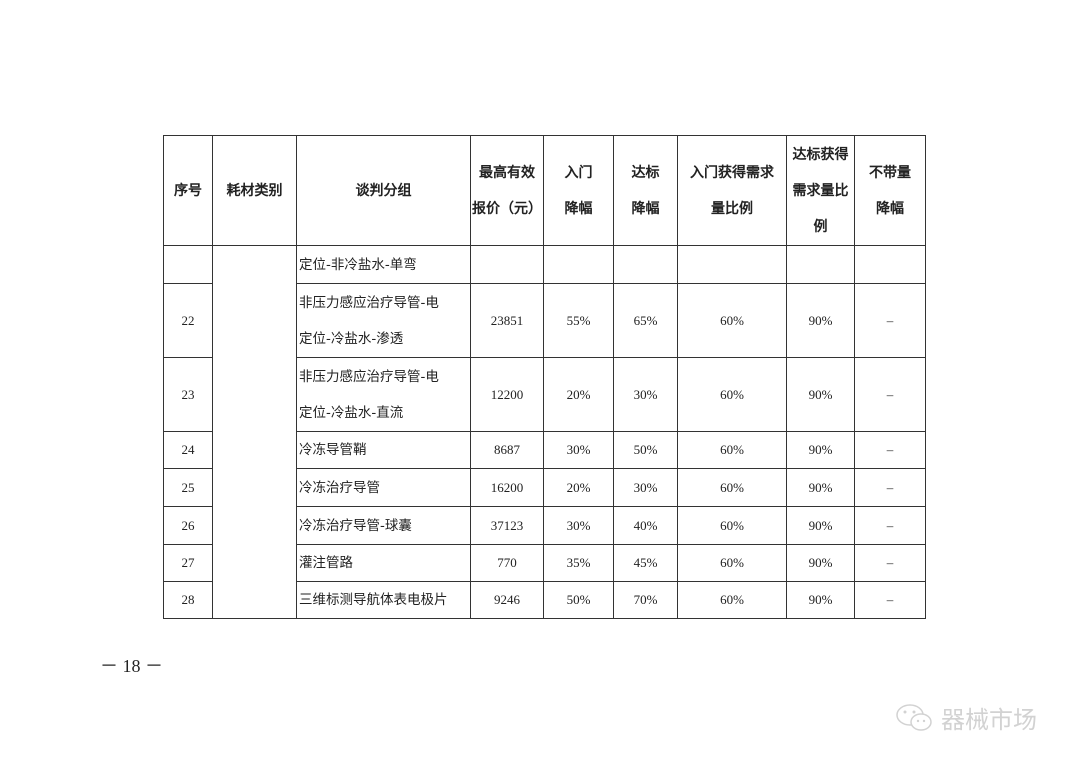 The height and width of the screenshot is (763, 1080). I want to click on header-no-volume-reduction: 不带量 降幅, so click(890, 190).